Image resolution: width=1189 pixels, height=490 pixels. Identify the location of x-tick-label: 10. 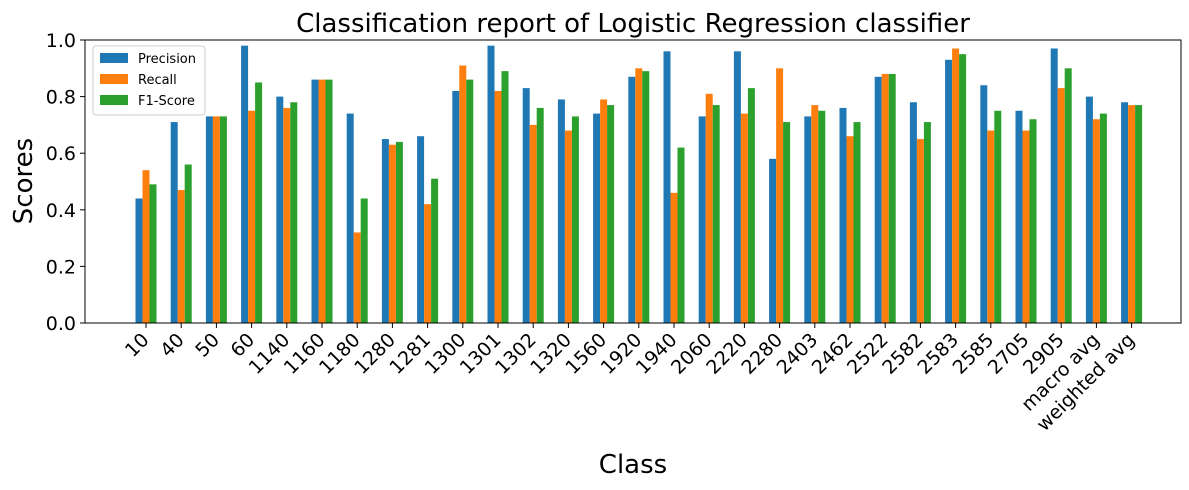
(137, 345).